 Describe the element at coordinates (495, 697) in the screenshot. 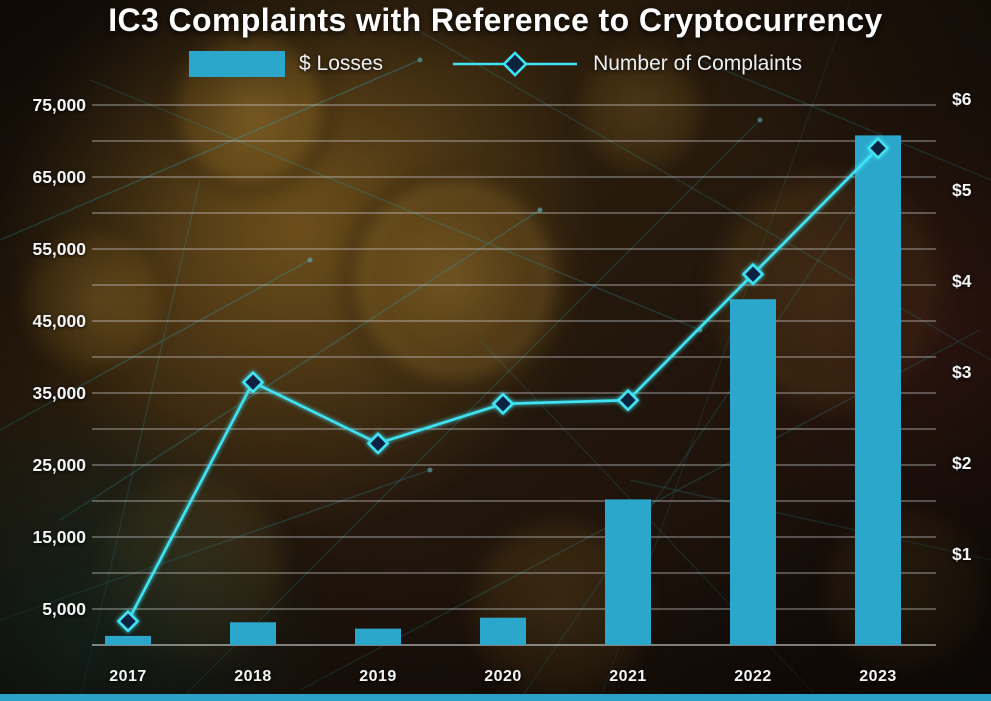

I see `bottom-accent-bar` at that location.